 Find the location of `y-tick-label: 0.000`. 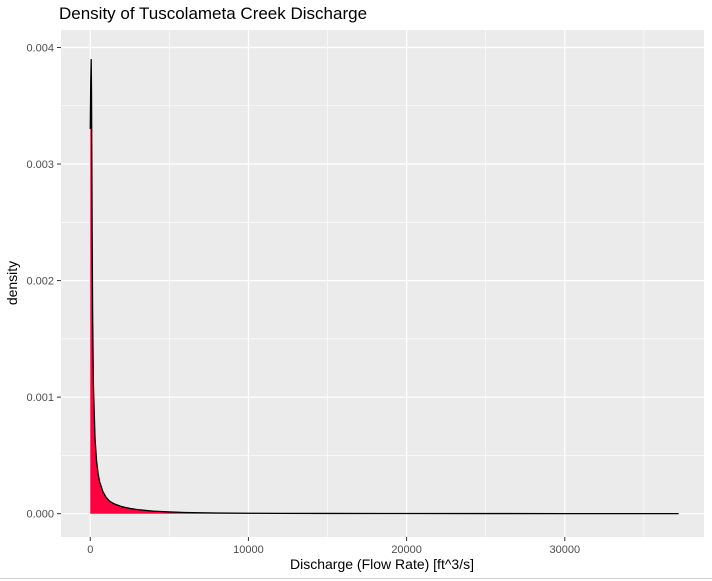

y-tick-label: 0.000 is located at coordinates (40, 515).